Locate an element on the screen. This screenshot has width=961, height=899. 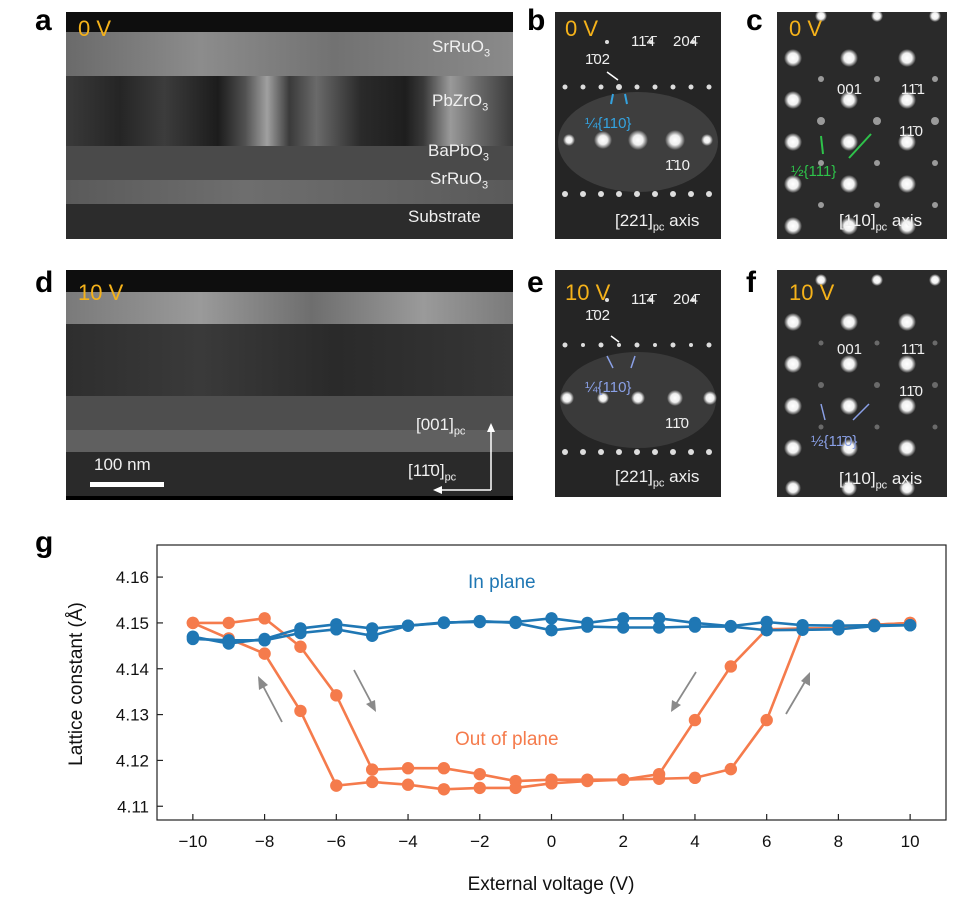
out-of-plane-label: Out of plane is located at coordinates (507, 739).